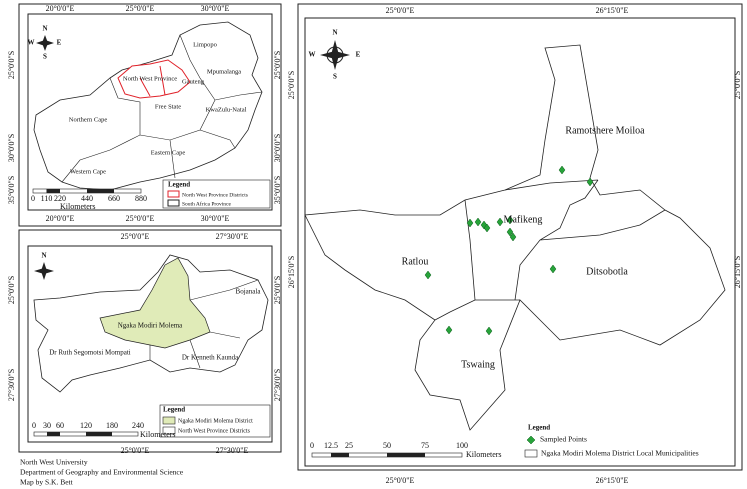 This screenshot has height=489, width=747. Describe the element at coordinates (88, 171) in the screenshot. I see `place-label: Western Cape` at that location.